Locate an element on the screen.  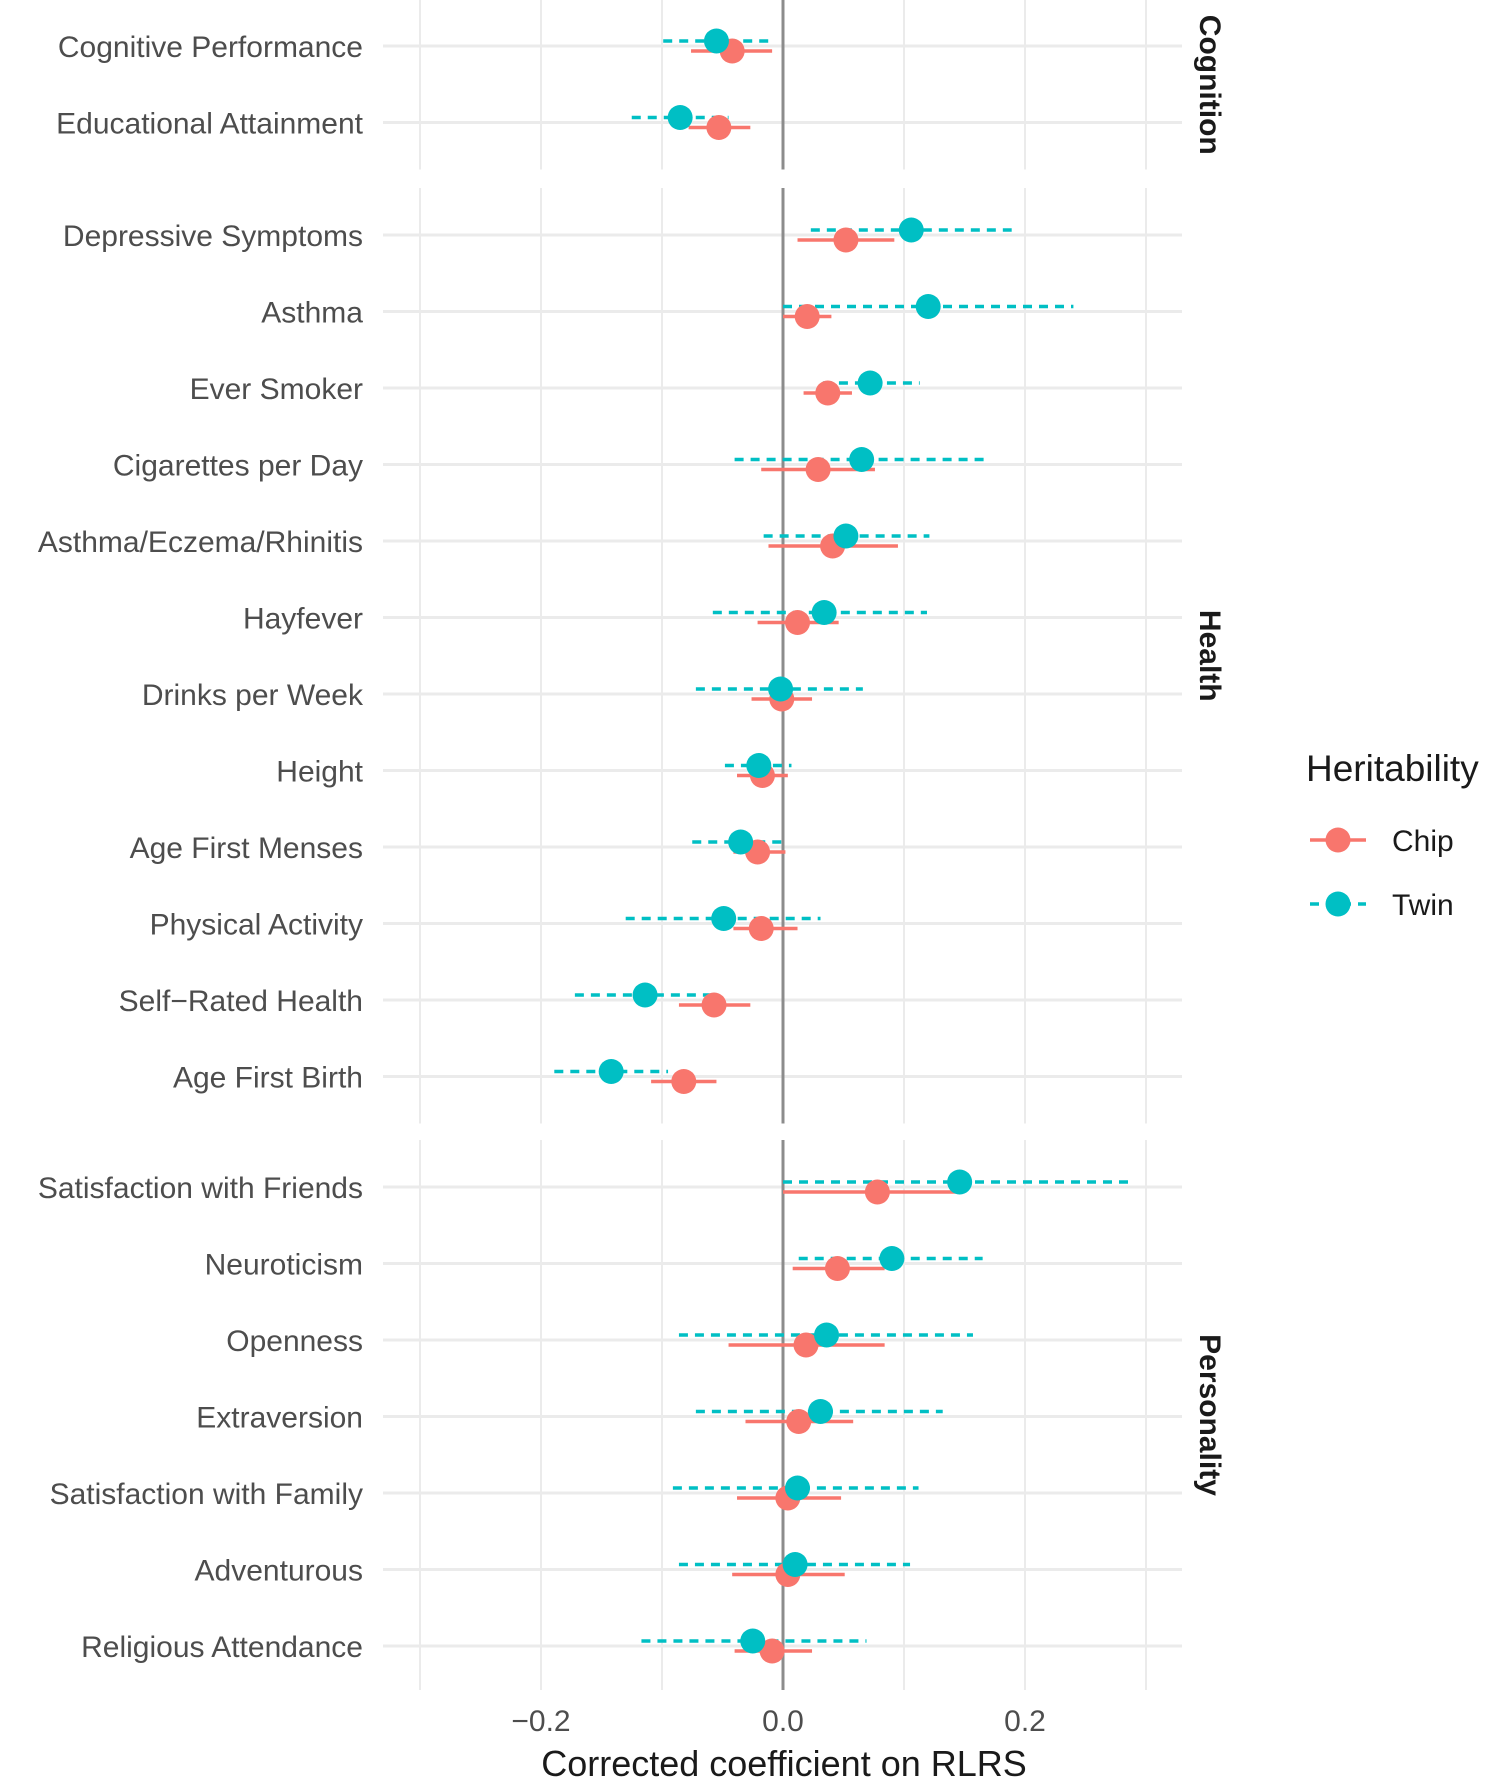
row-religious-attendance: Religious Attendance is located at coordinates (474, 1646).